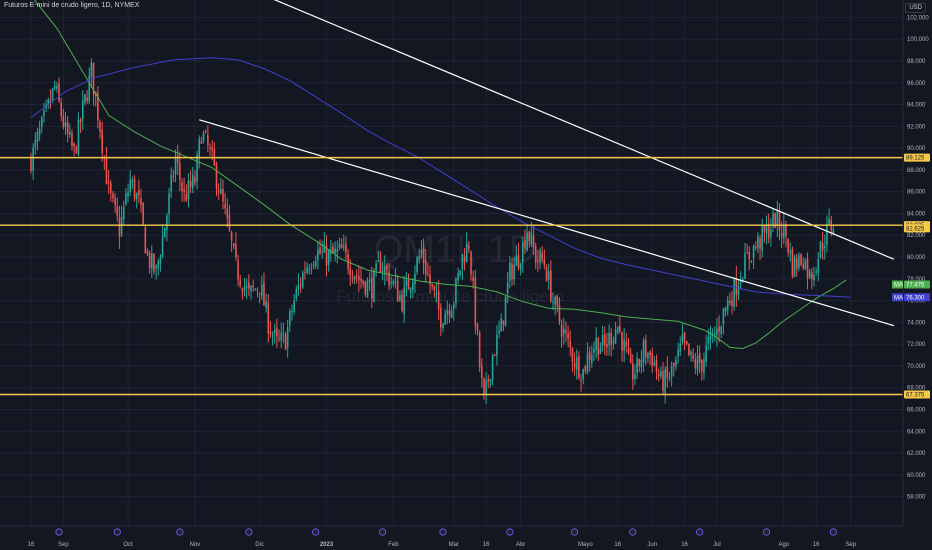 The width and height of the screenshot is (932, 550). Describe the element at coordinates (684, 545) in the screenshot. I see `x-tick-label: 16` at that location.